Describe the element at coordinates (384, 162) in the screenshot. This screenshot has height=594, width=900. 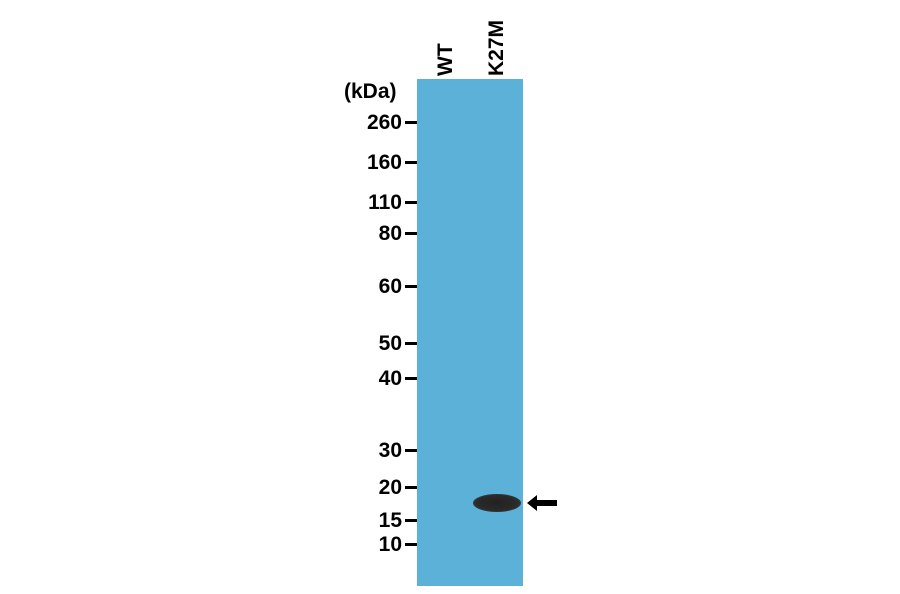
I see `marker-label: 160` at that location.